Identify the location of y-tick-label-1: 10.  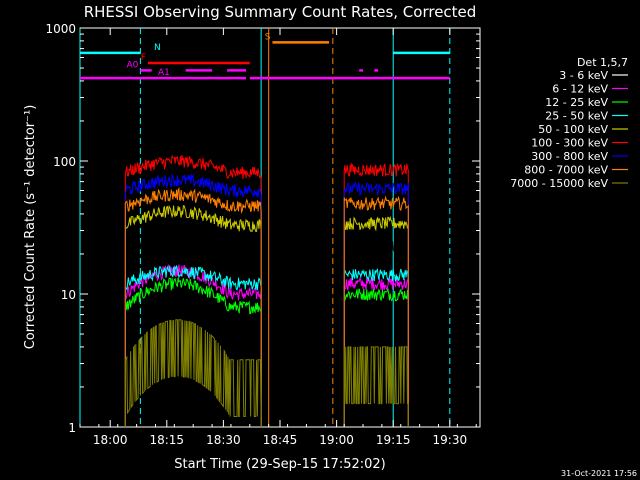
(68, 295).